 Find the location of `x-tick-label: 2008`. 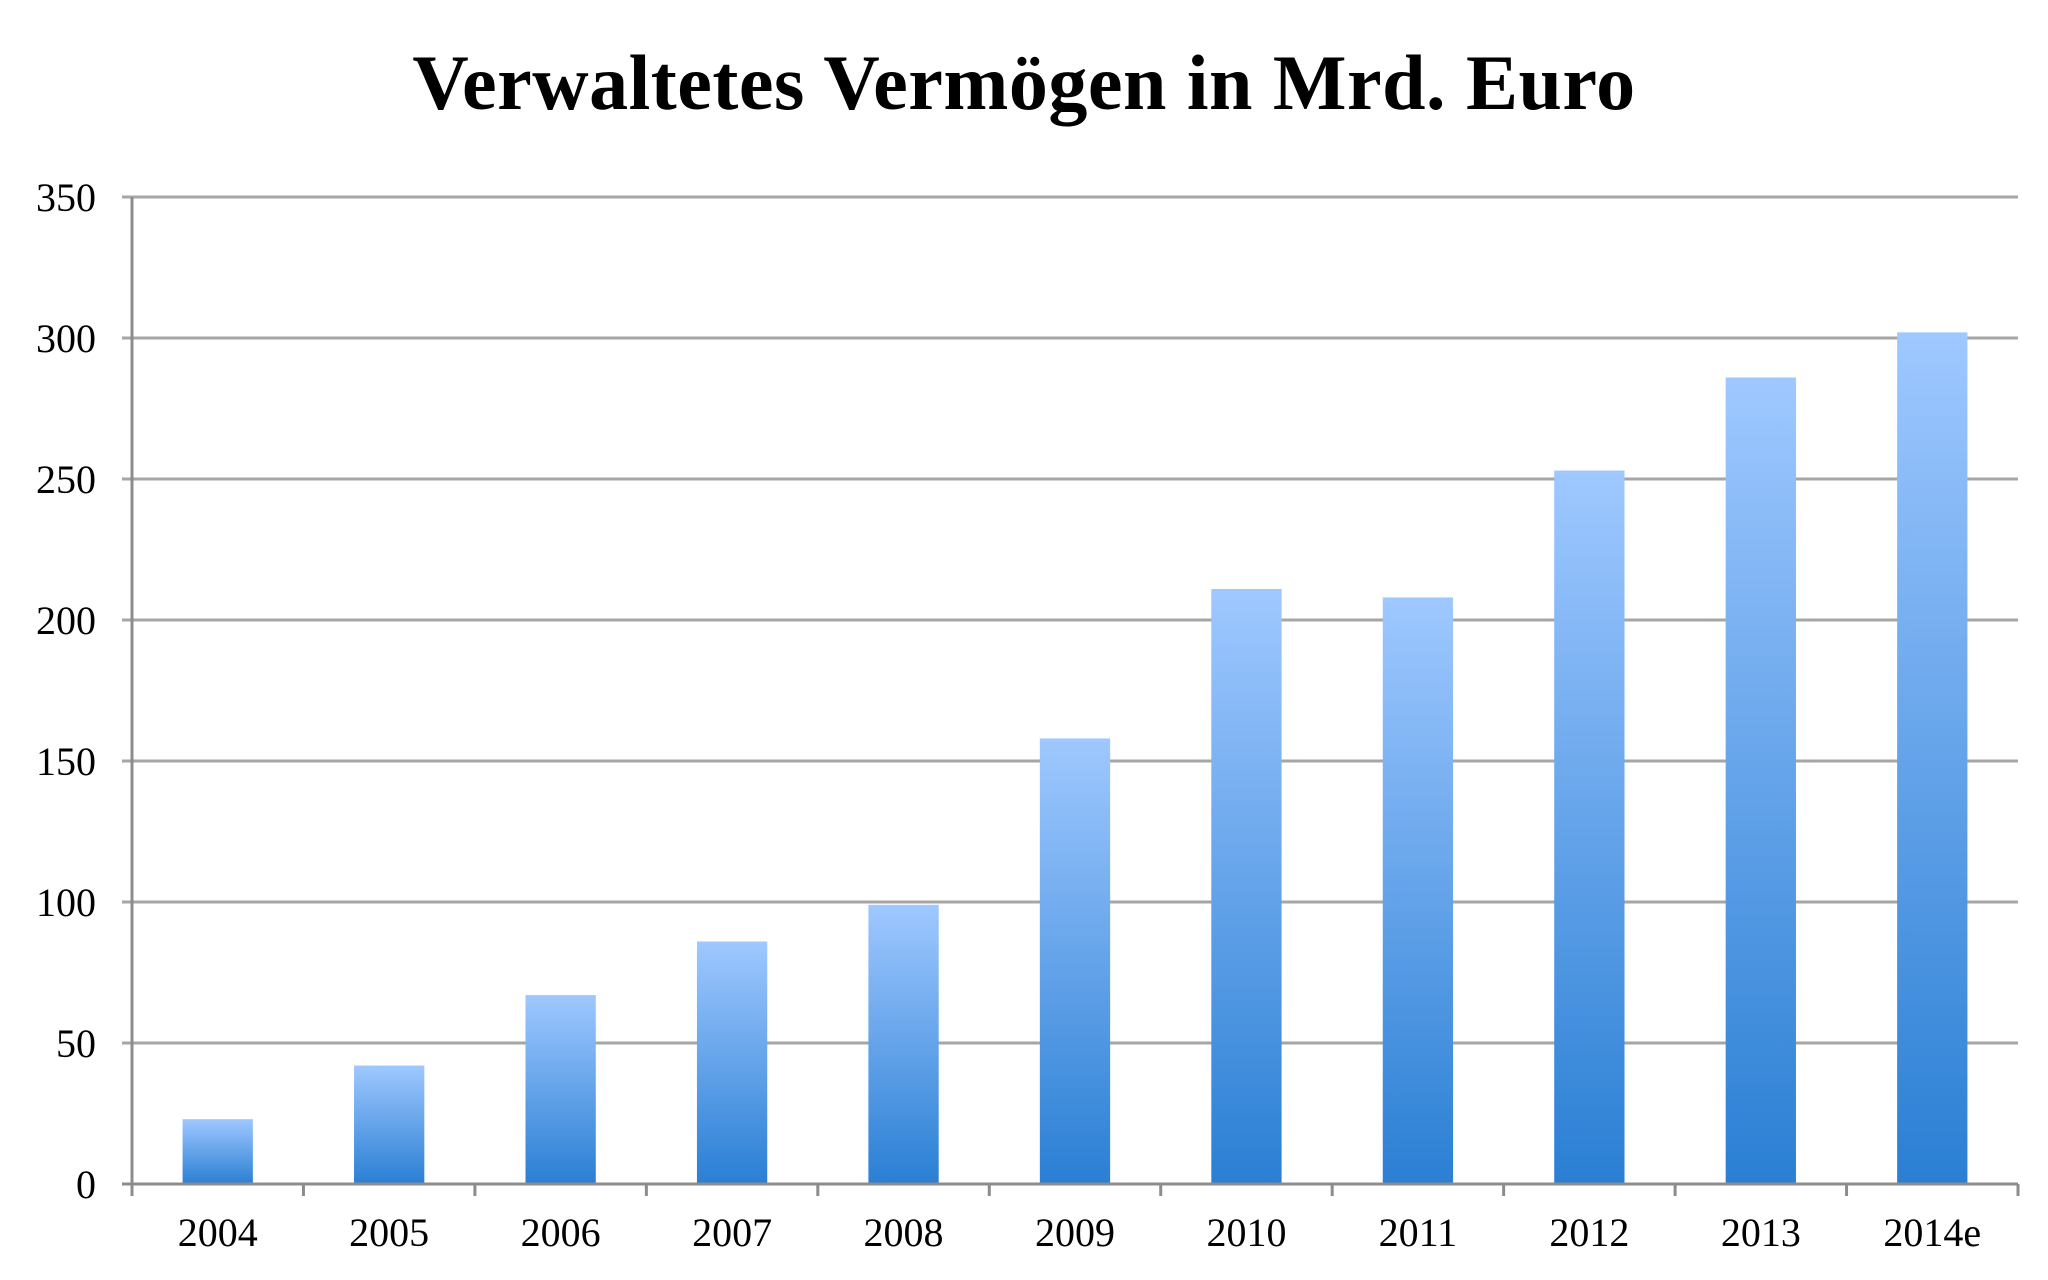

x-tick-label: 2008 is located at coordinates (904, 1232).